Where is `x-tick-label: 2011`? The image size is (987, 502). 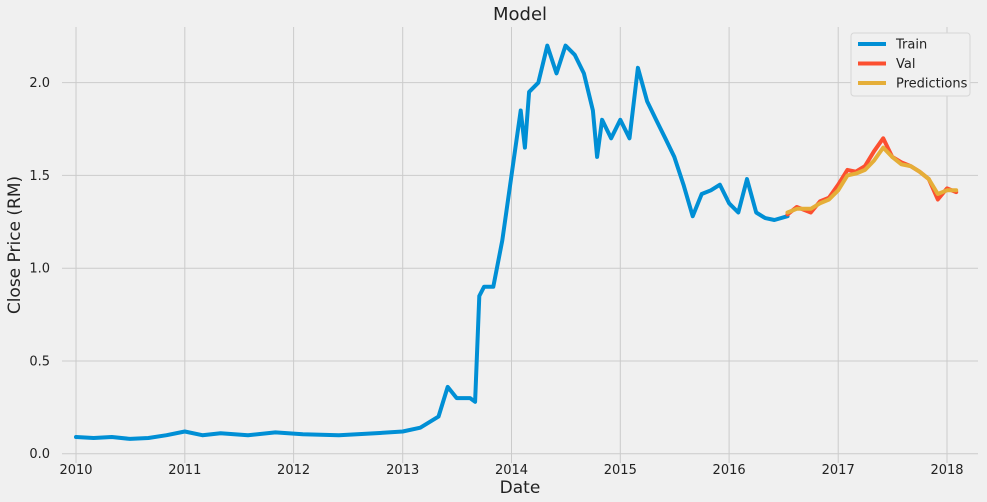 x-tick-label: 2011 is located at coordinates (184, 470).